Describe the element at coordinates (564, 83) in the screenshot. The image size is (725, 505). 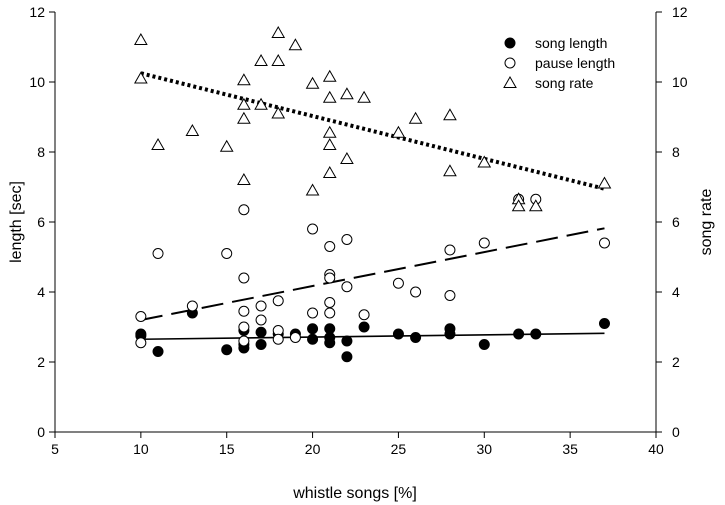
I see `legend-label: song rate` at that location.